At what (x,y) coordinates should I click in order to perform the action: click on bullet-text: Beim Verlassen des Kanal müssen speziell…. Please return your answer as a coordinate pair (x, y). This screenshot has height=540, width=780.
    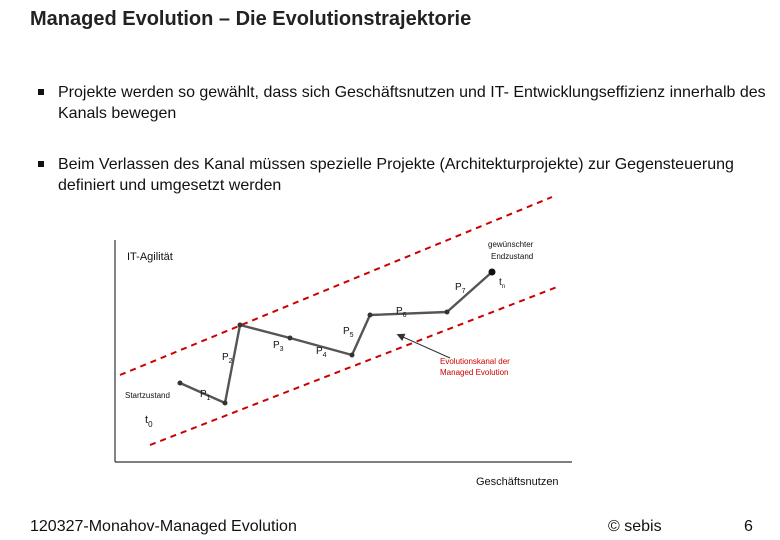
    Looking at the image, I should click on (396, 175).